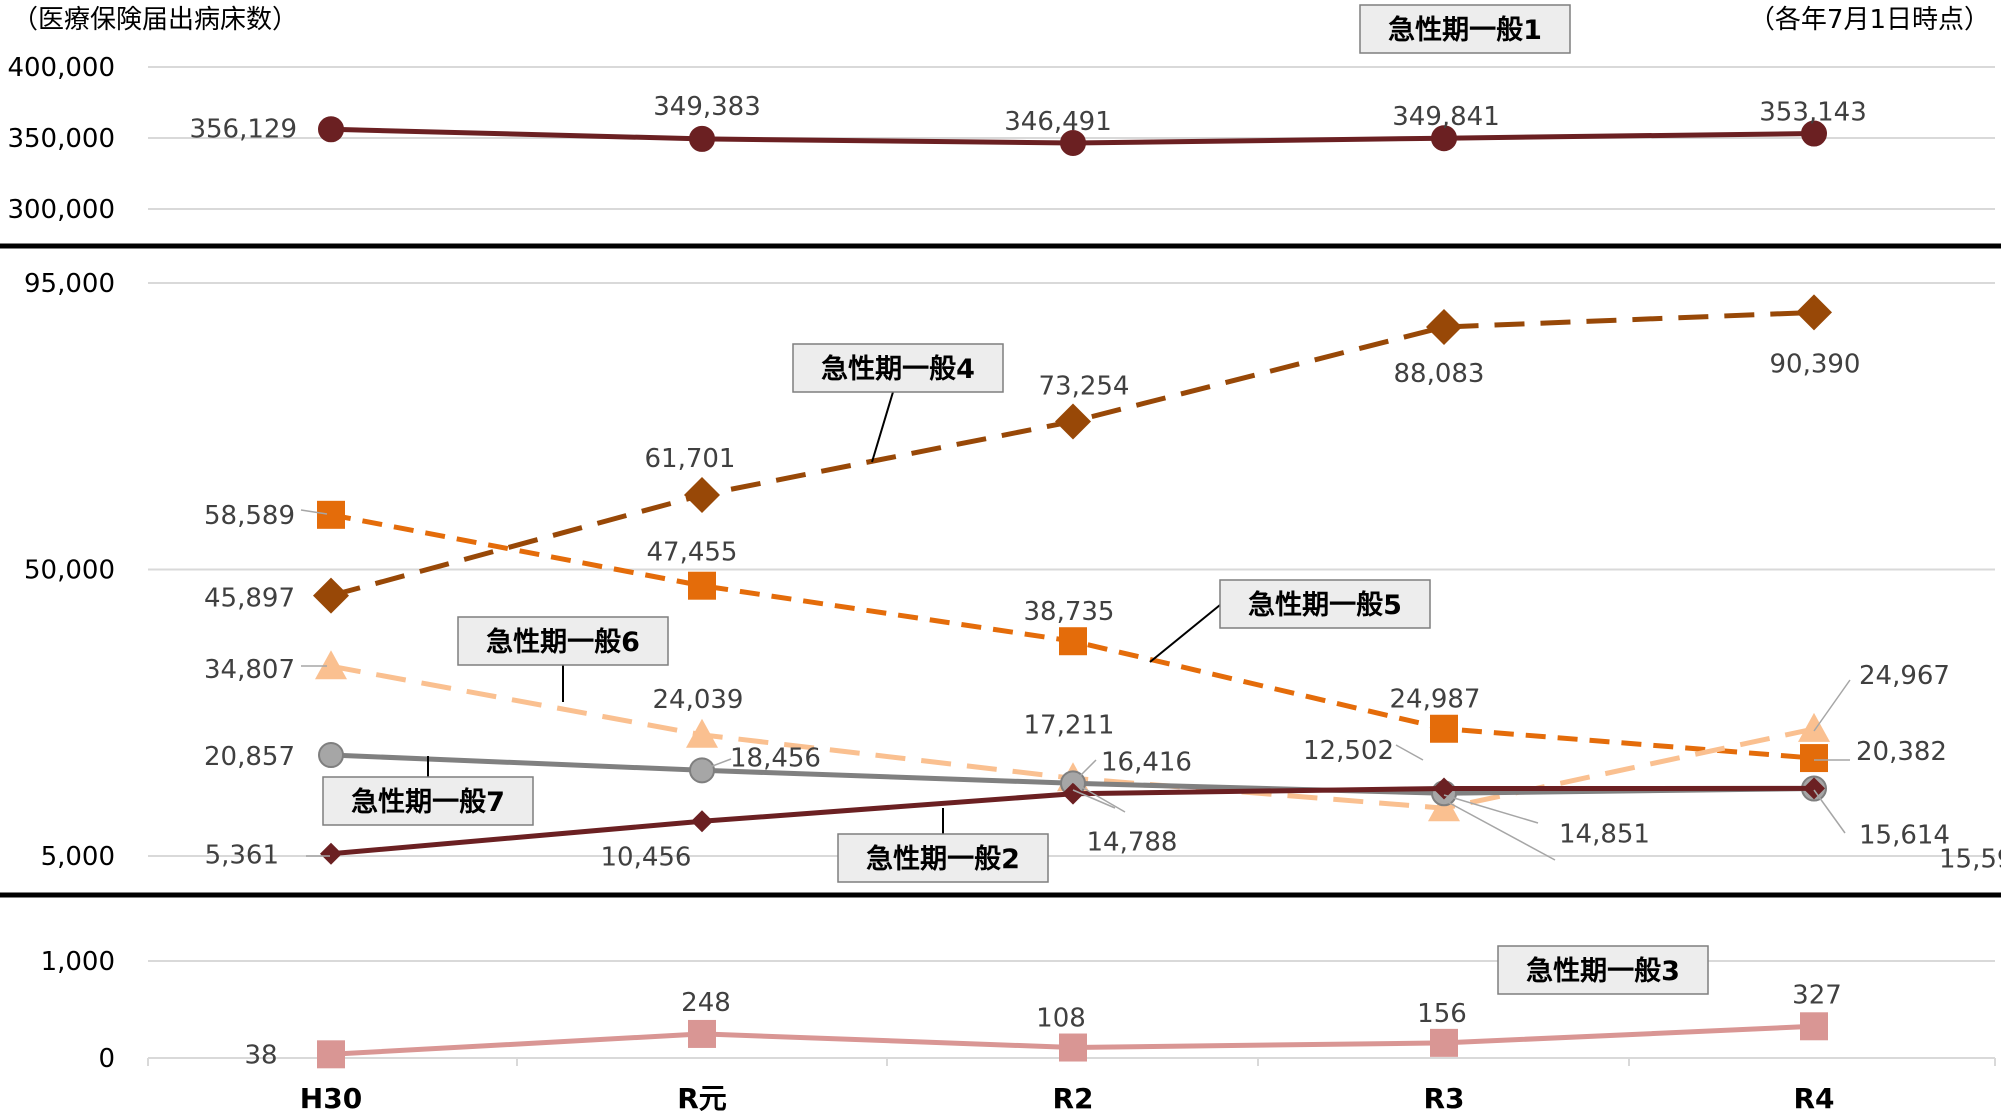  I want to click on data-label: 353,143, so click(1813, 113).